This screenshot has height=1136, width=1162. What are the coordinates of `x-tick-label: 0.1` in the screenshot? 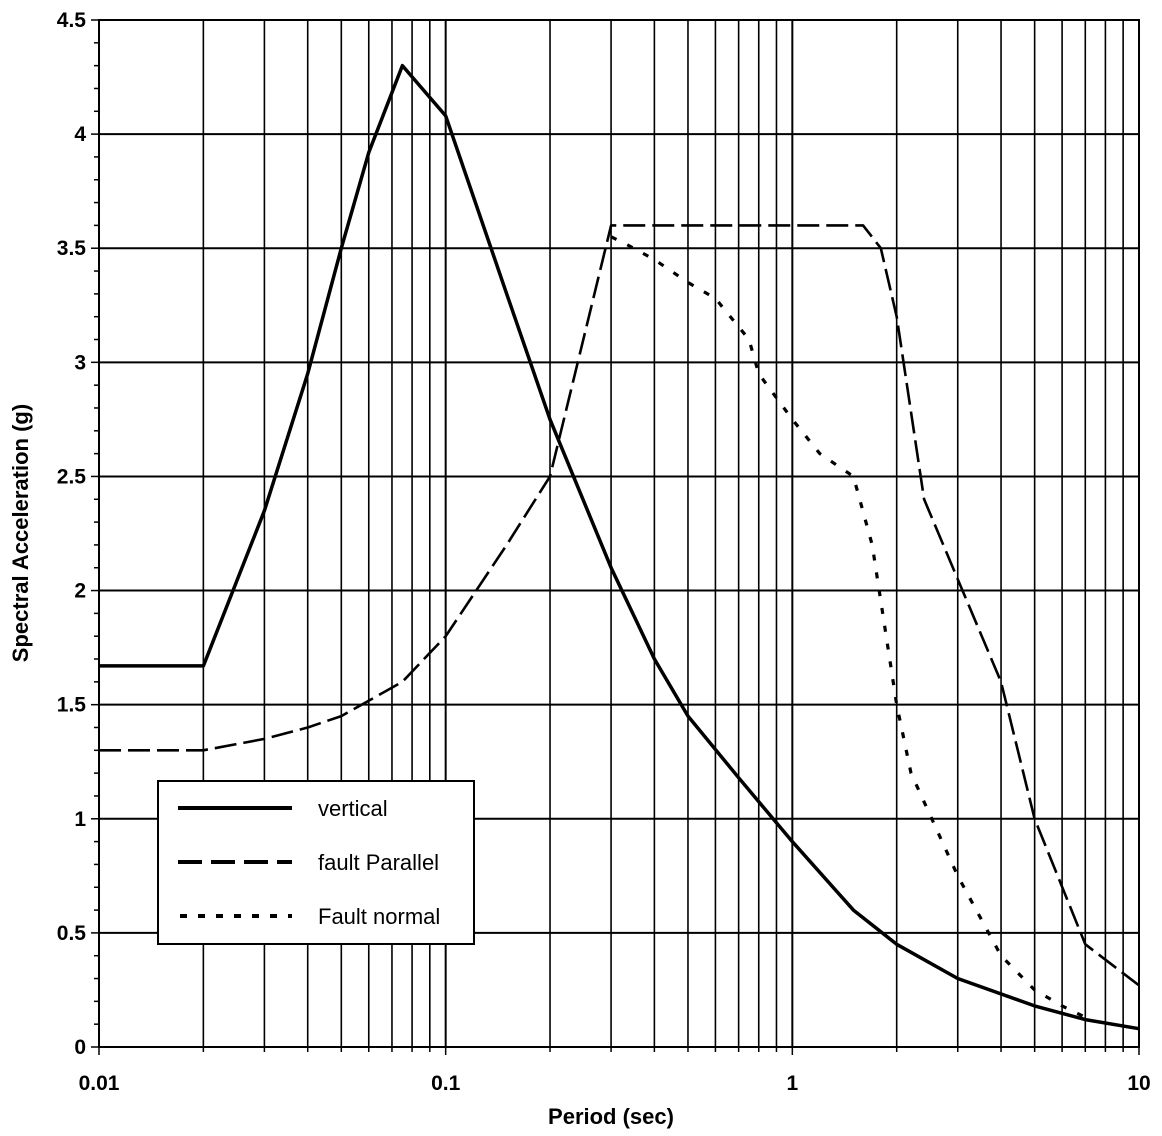 It's located at (446, 1083).